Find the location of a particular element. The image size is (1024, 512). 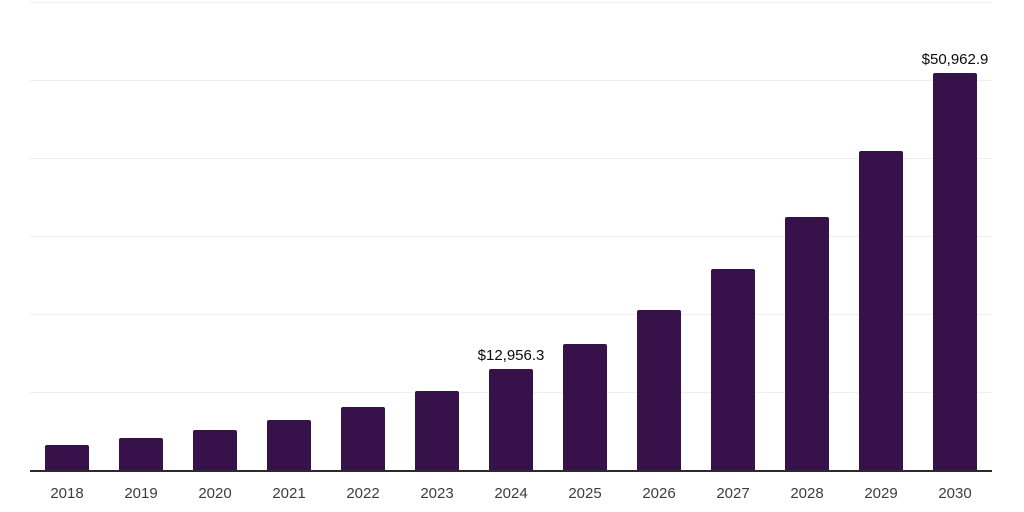

bar-2026 is located at coordinates (659, 390).